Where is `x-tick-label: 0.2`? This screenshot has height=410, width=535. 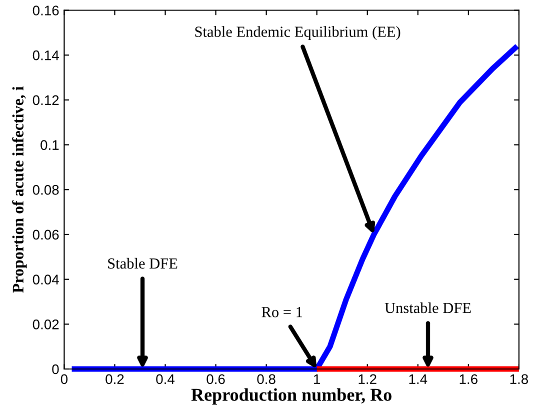
x-tick-label: 0.2 is located at coordinates (115, 379).